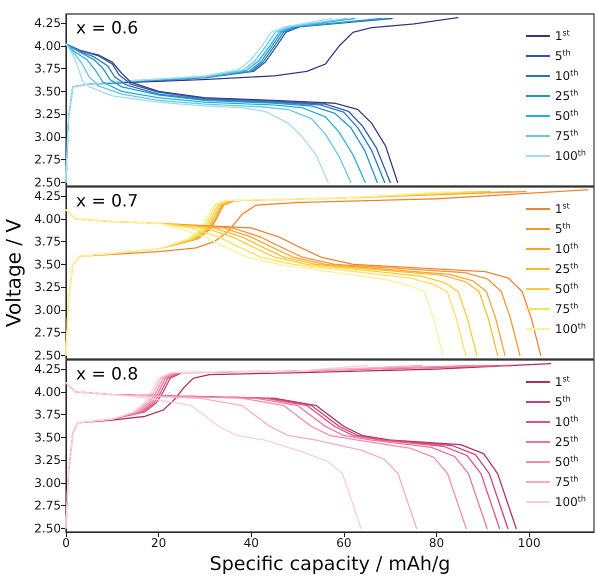 The width and height of the screenshot is (595, 579). Describe the element at coordinates (107, 202) in the screenshot. I see `annotation: x = 0.7` at that location.